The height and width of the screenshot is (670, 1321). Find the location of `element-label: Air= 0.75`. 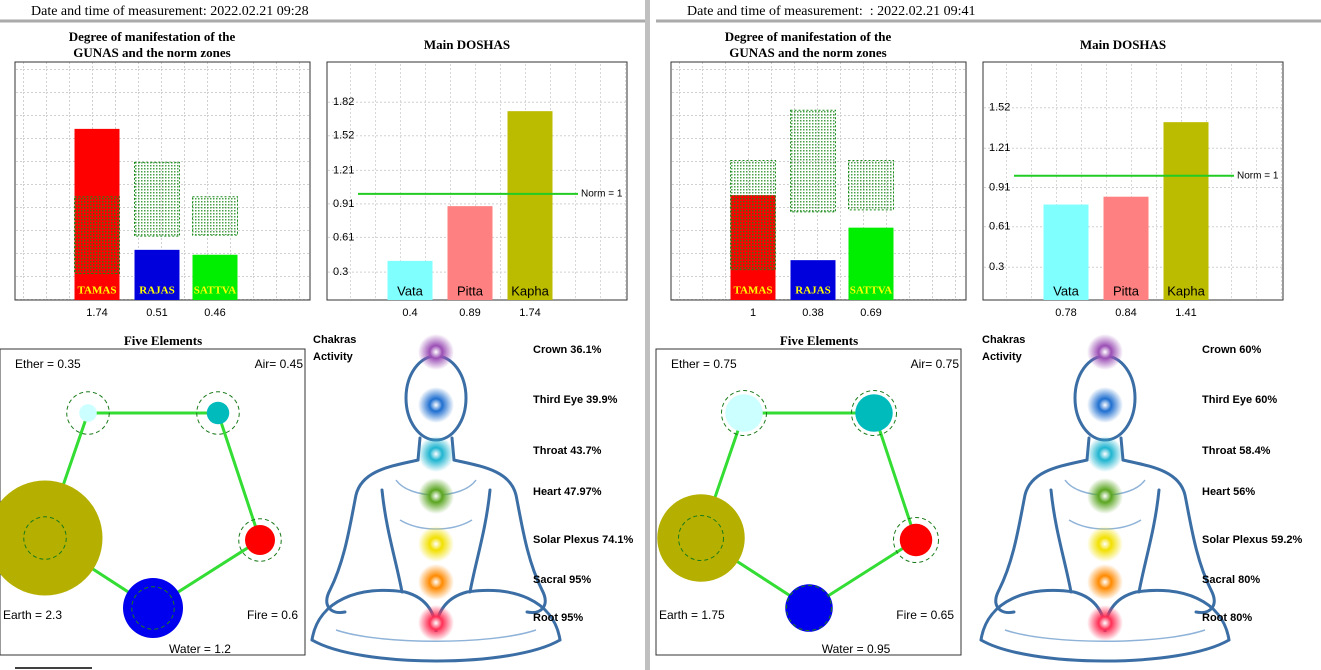

element-label: Air= 0.75 is located at coordinates (935, 364).